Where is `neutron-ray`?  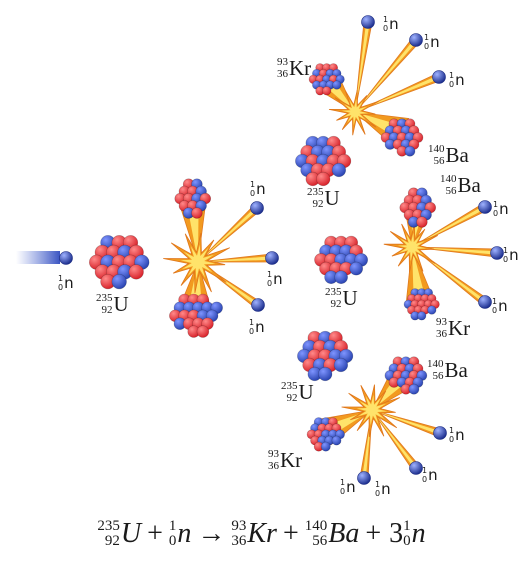 neutron-ray is located at coordinates (229, 233).